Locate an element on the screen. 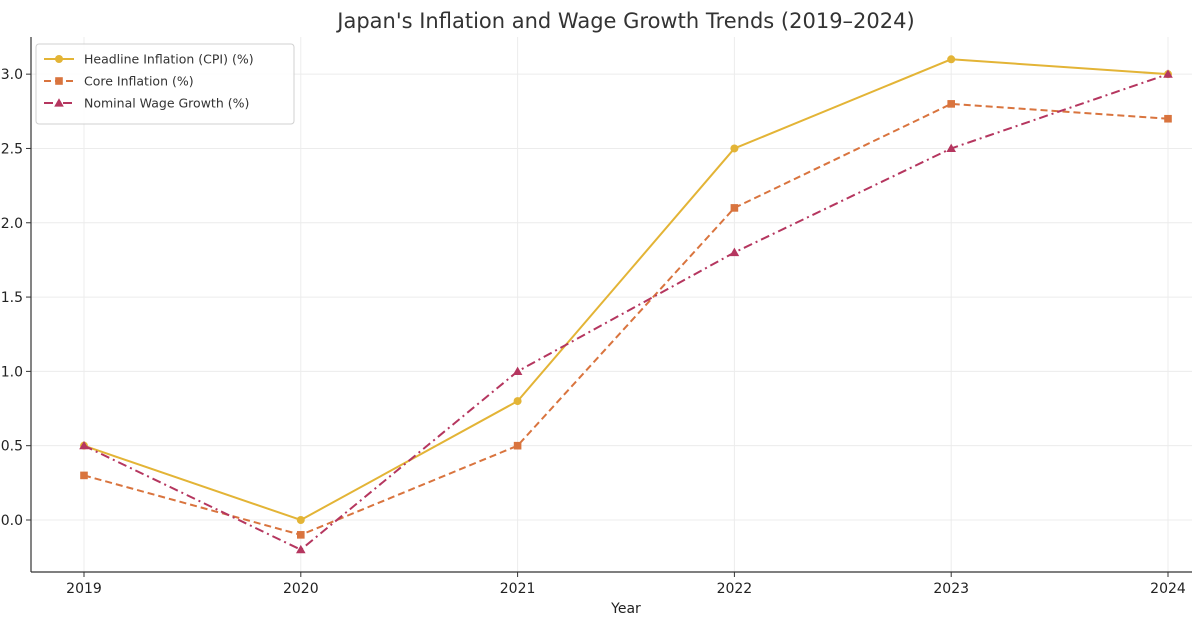 The image size is (1200, 629). legend-item: Headline Inflation (CPI) (%) is located at coordinates (149, 59).